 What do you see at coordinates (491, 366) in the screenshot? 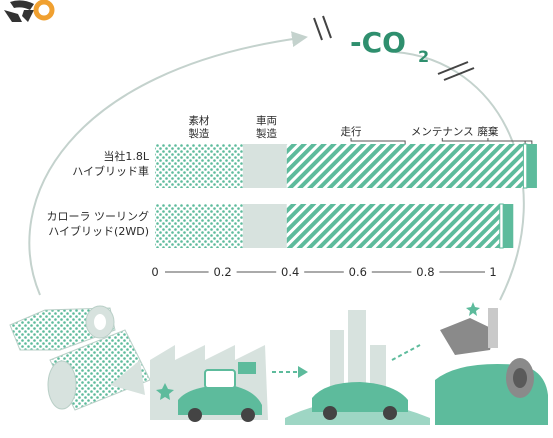
I see `maintenance-recycle-illustration` at bounding box center [491, 366].